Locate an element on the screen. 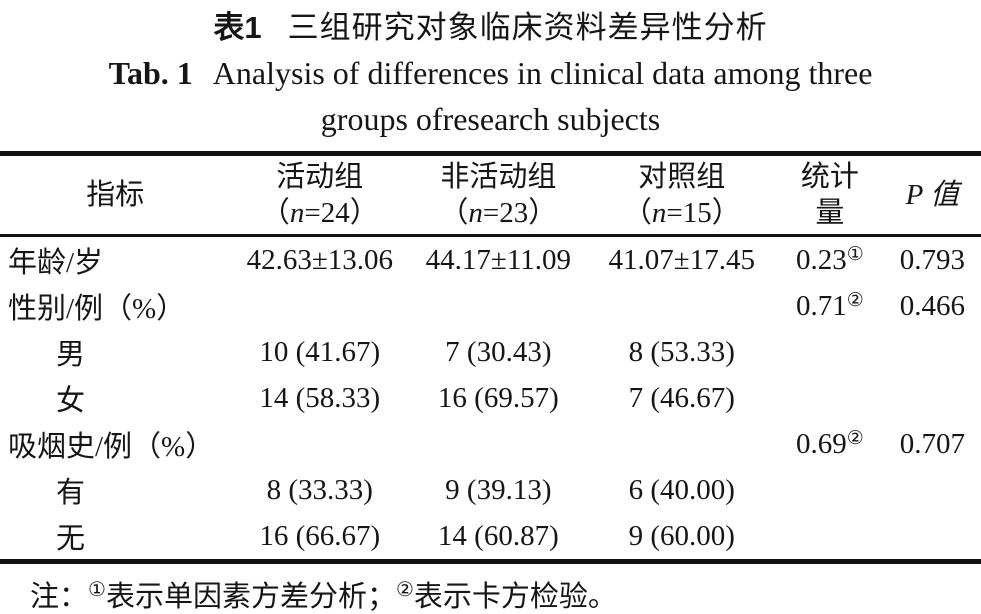  table-row: 无 16 (66.67) 14 (60.87) 9 (60.00) is located at coordinates (490, 536).